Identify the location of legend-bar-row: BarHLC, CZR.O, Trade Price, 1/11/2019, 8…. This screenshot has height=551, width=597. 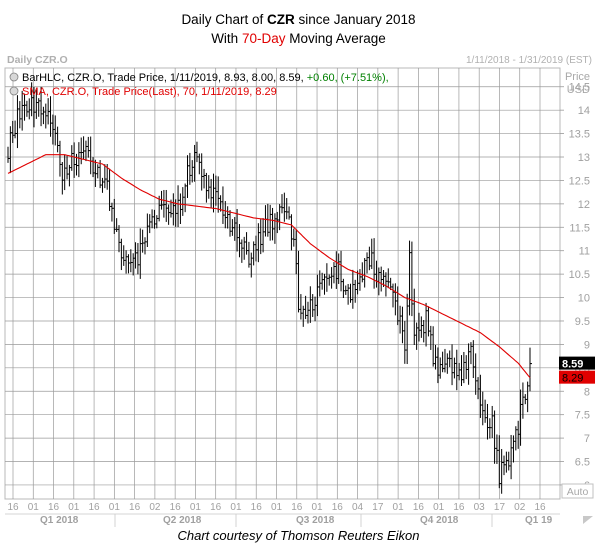
(199, 78).